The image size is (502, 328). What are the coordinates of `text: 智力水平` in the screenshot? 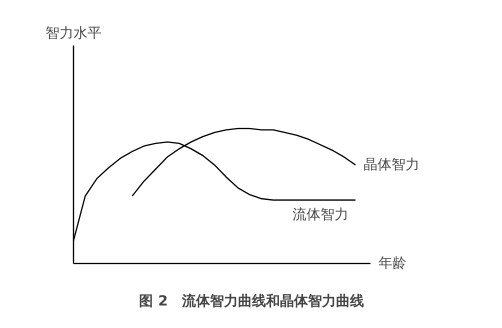 It's located at (74, 34).